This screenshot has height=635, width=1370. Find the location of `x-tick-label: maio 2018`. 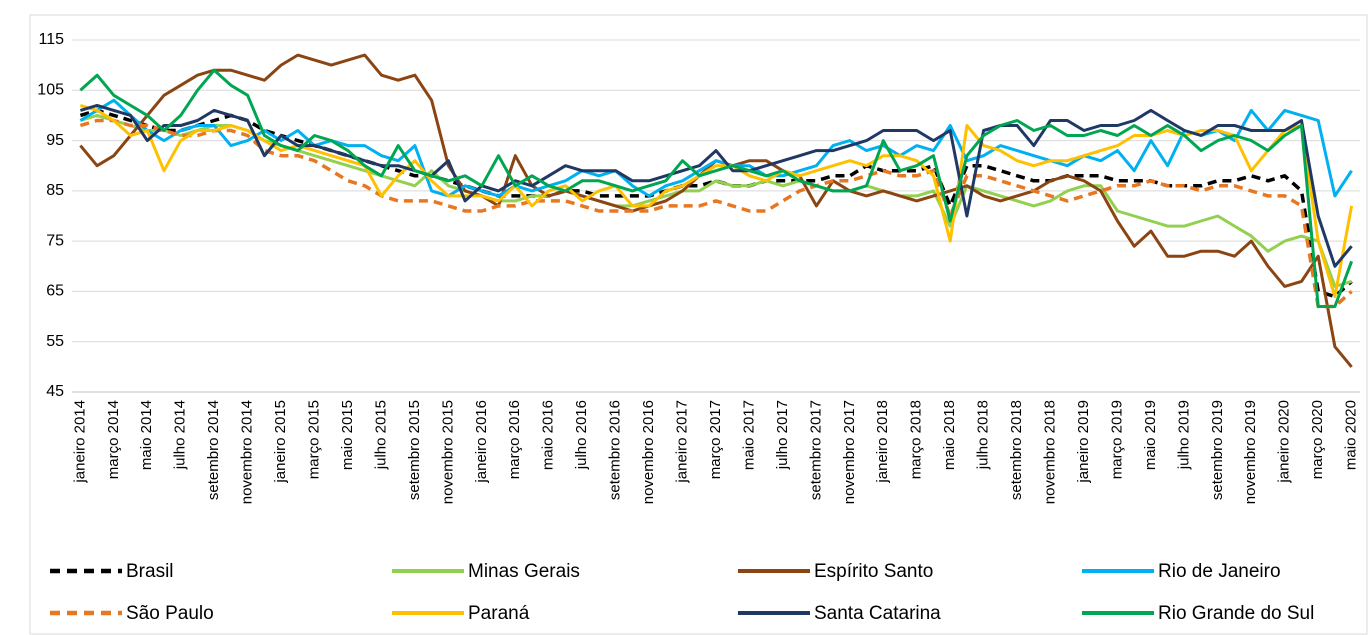

x-tick-label: maio 2018 is located at coordinates (949, 435).